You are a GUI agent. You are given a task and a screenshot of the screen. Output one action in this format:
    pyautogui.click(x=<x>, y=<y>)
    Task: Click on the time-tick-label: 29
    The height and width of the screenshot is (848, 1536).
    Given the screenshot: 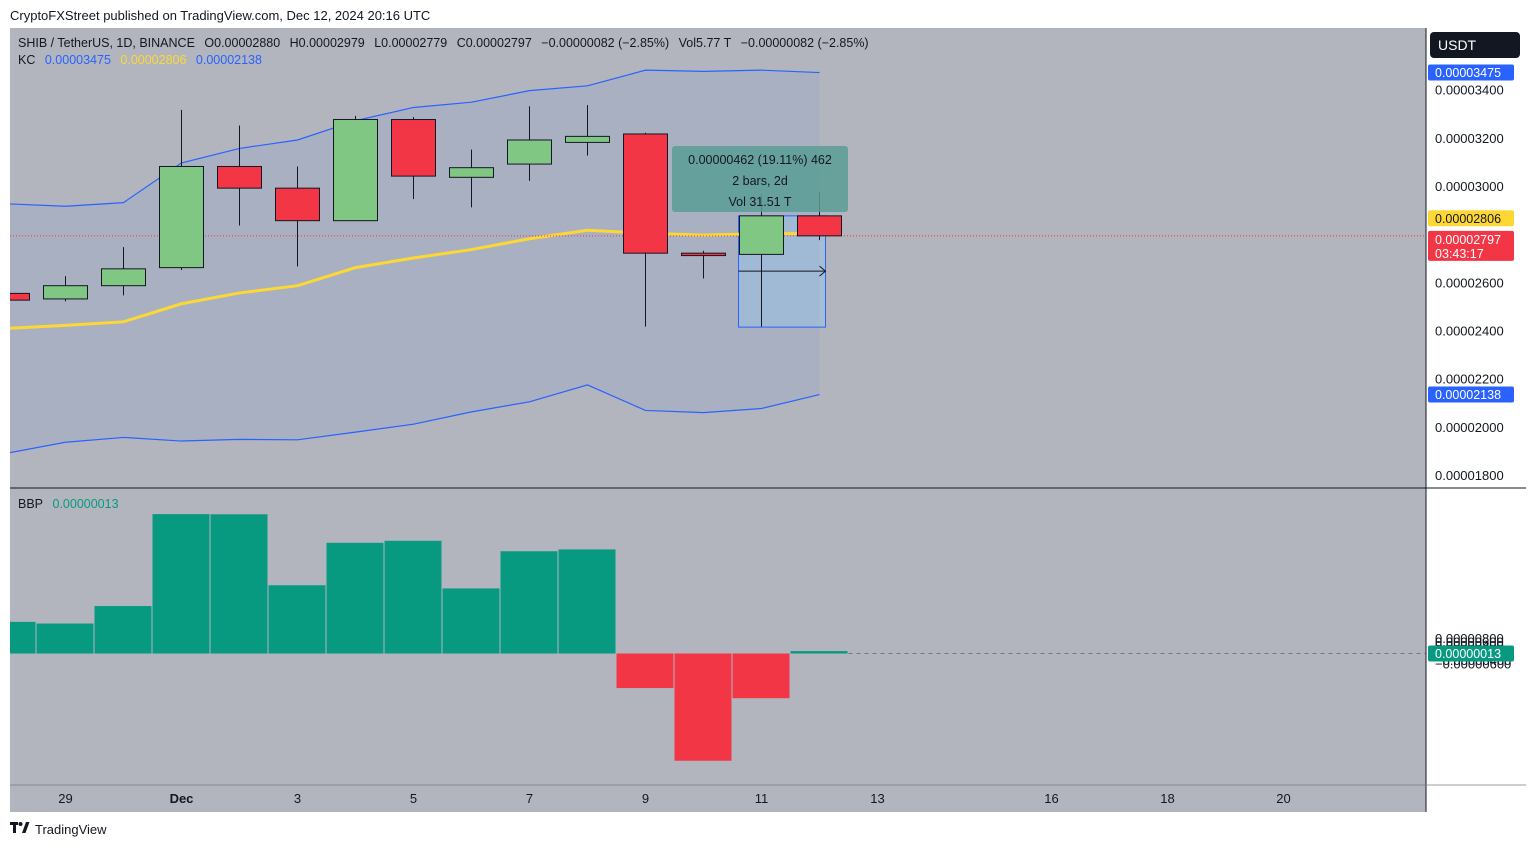 What is the action you would take?
    pyautogui.click(x=65, y=798)
    